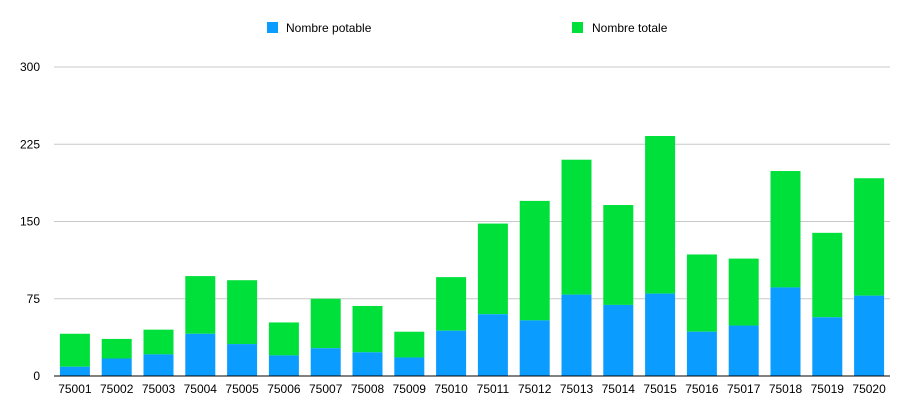 The height and width of the screenshot is (416, 905). I want to click on y-axis-ticks: 0 75 150 225 300, so click(30, 221).